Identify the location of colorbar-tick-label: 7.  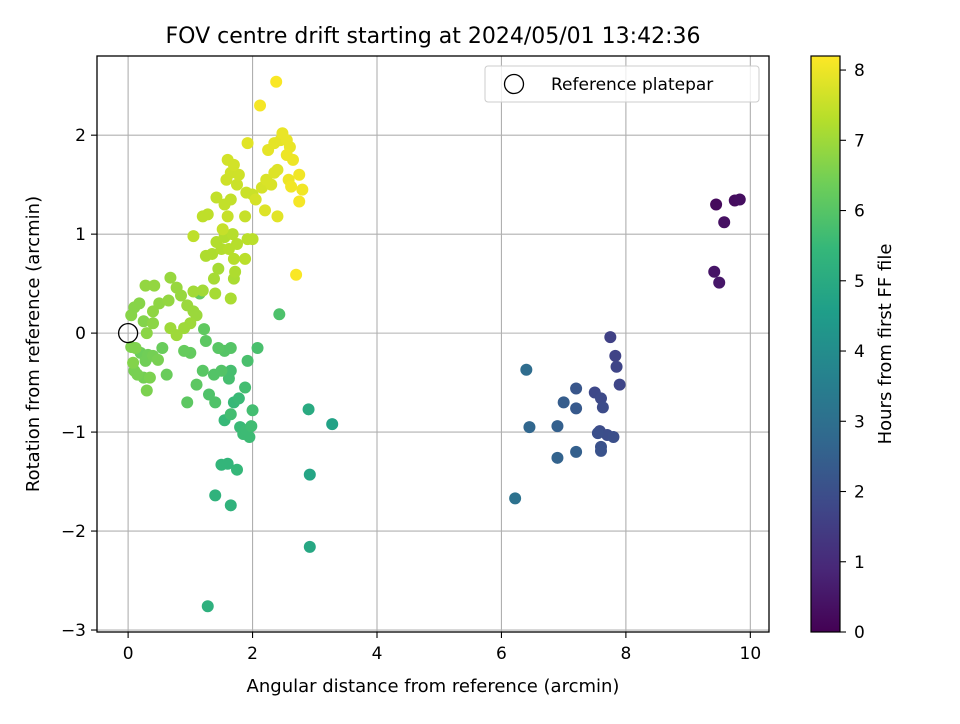
(859, 141).